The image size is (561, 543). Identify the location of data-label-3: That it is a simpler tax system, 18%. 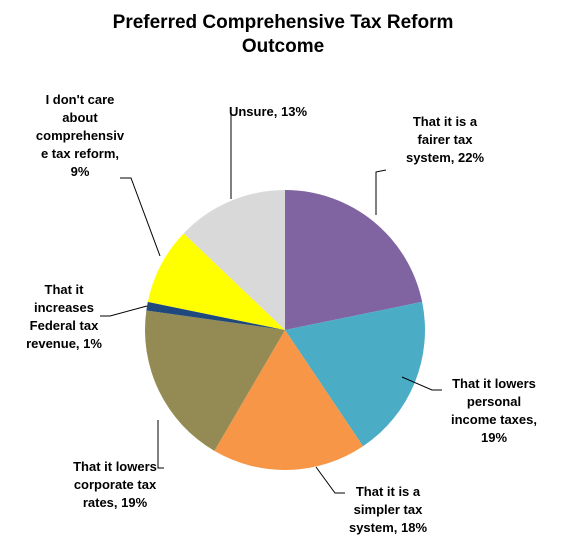
(388, 509).